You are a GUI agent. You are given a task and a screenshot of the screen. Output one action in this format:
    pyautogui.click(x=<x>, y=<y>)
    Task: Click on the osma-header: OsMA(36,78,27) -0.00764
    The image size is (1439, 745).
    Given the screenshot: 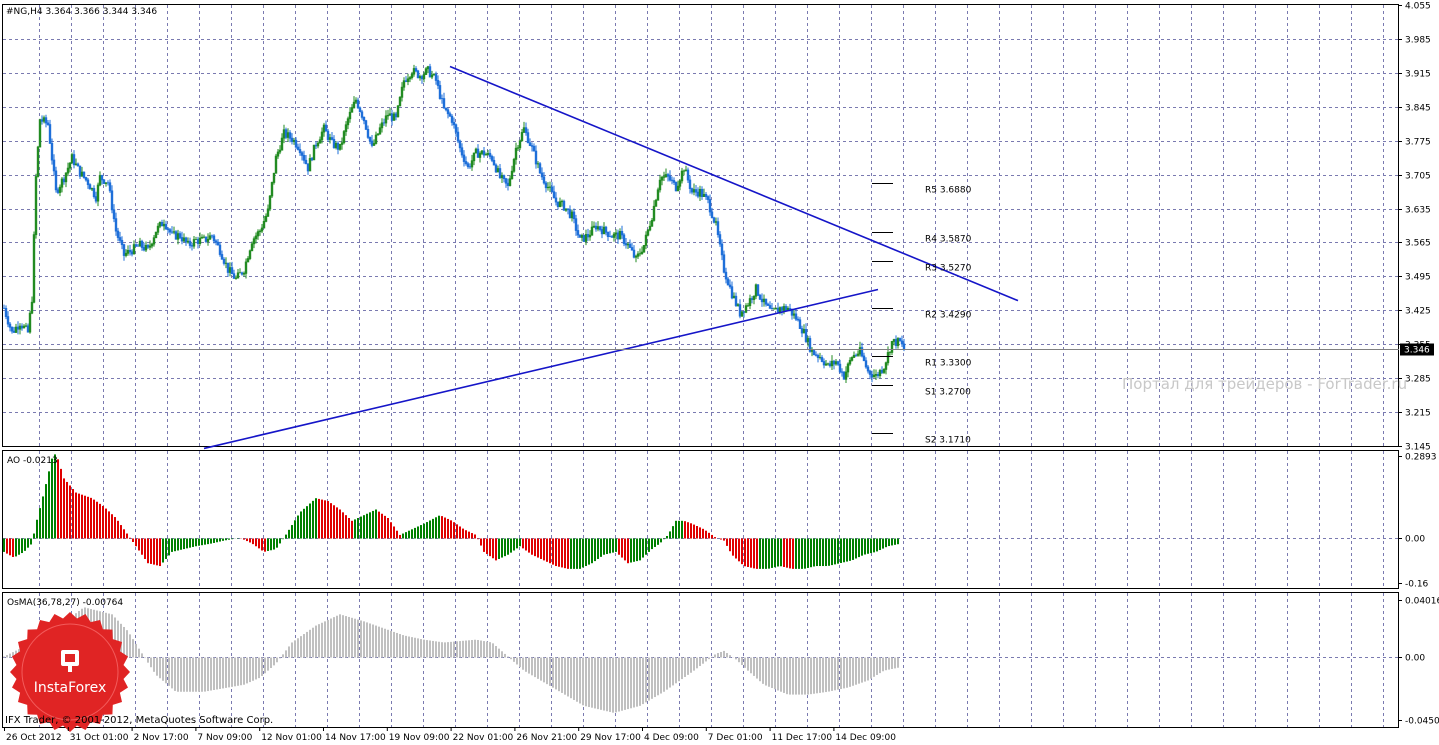 What is the action you would take?
    pyautogui.click(x=65, y=603)
    